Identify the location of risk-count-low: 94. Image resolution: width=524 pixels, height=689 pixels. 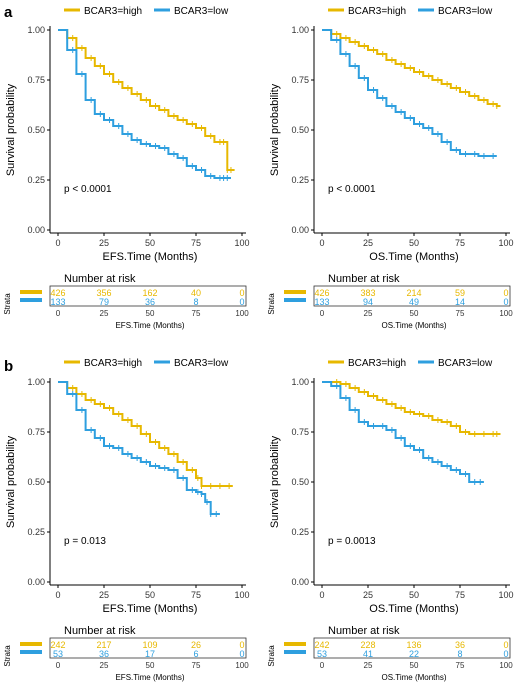
(368, 302).